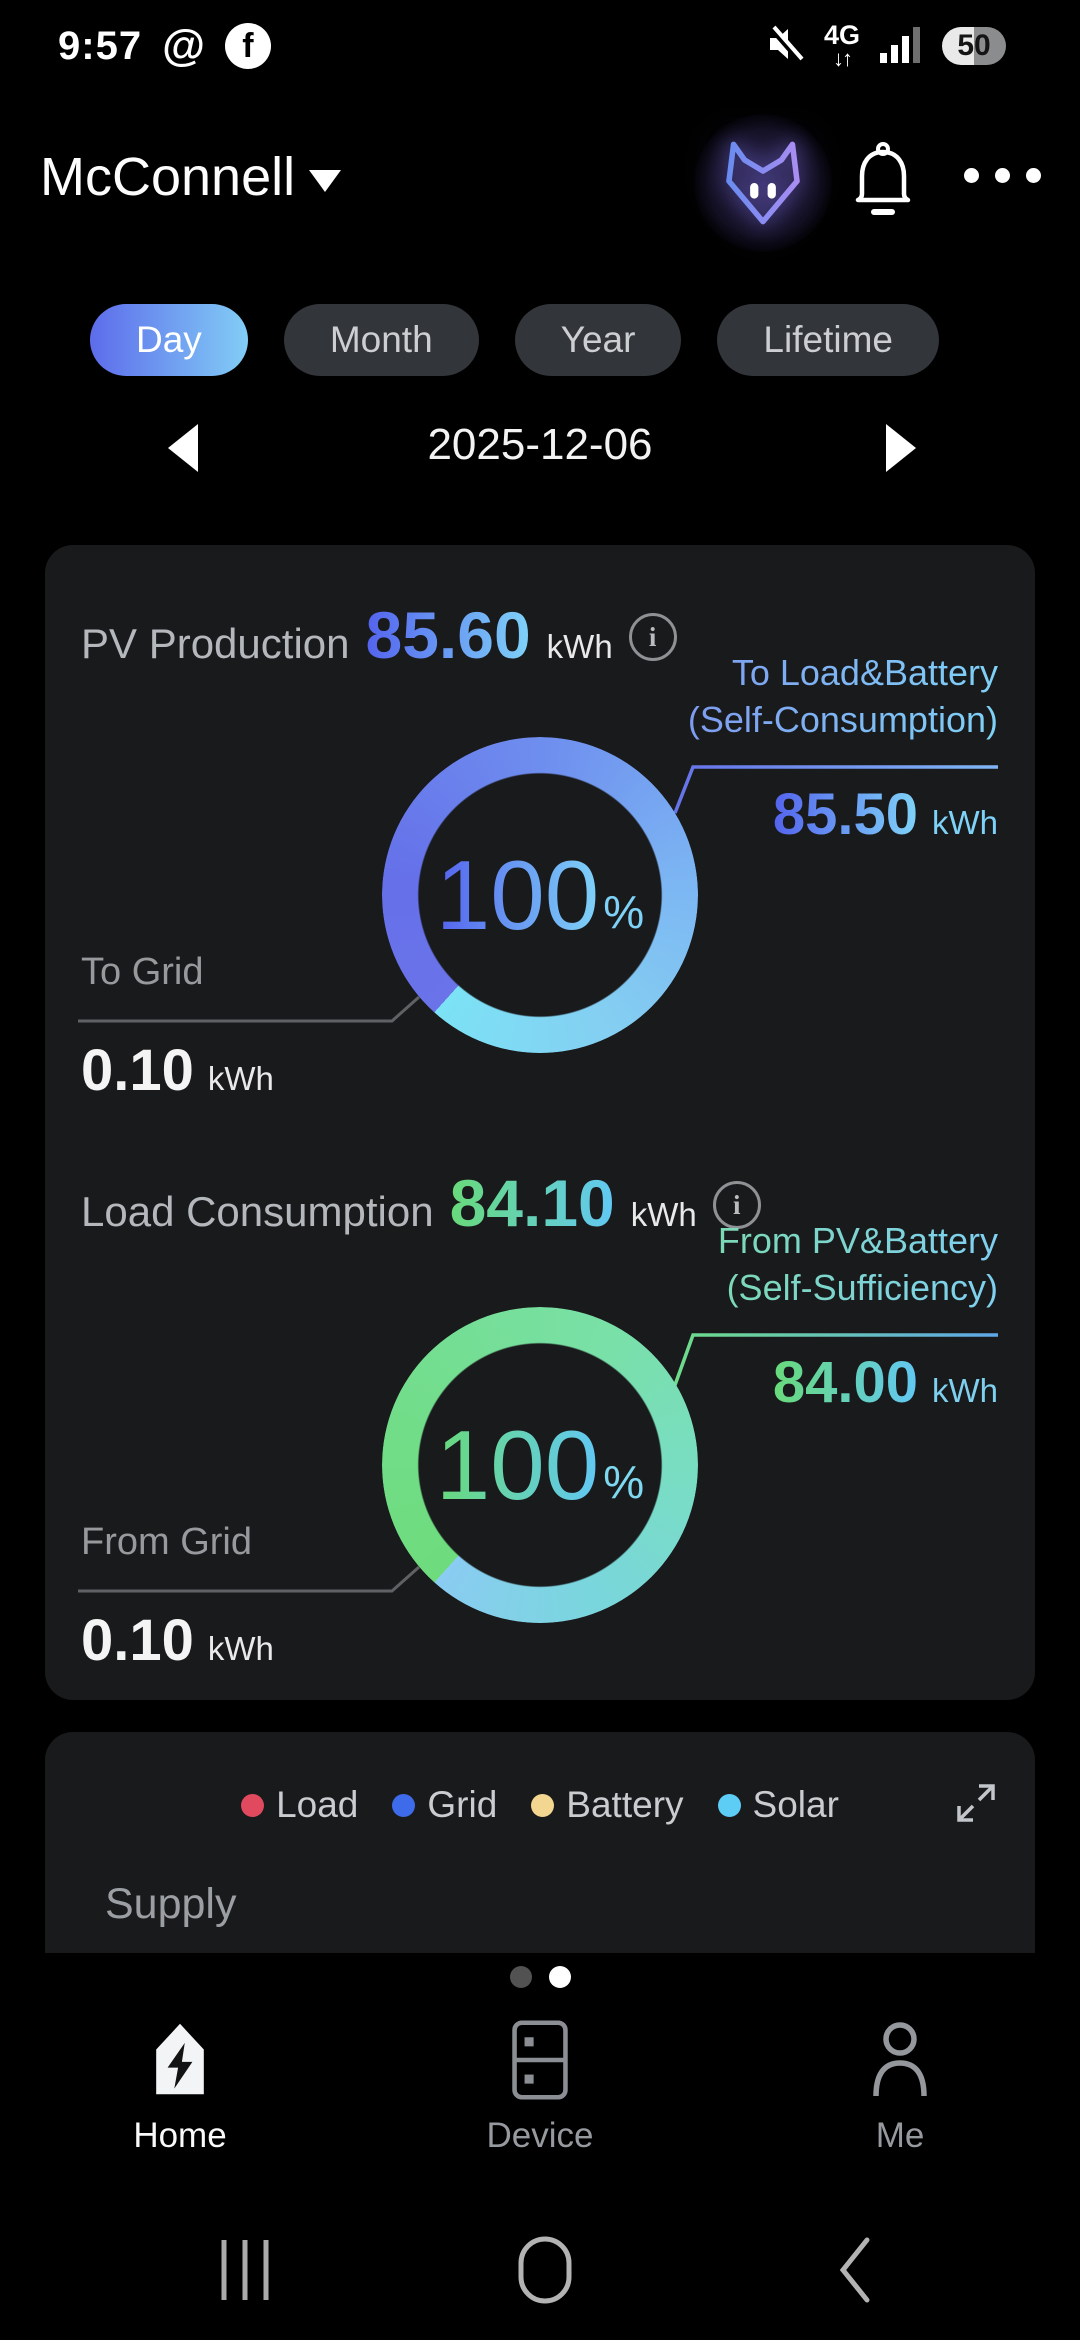 This screenshot has height=2340, width=1080. I want to click on back-button, so click(855, 2270).